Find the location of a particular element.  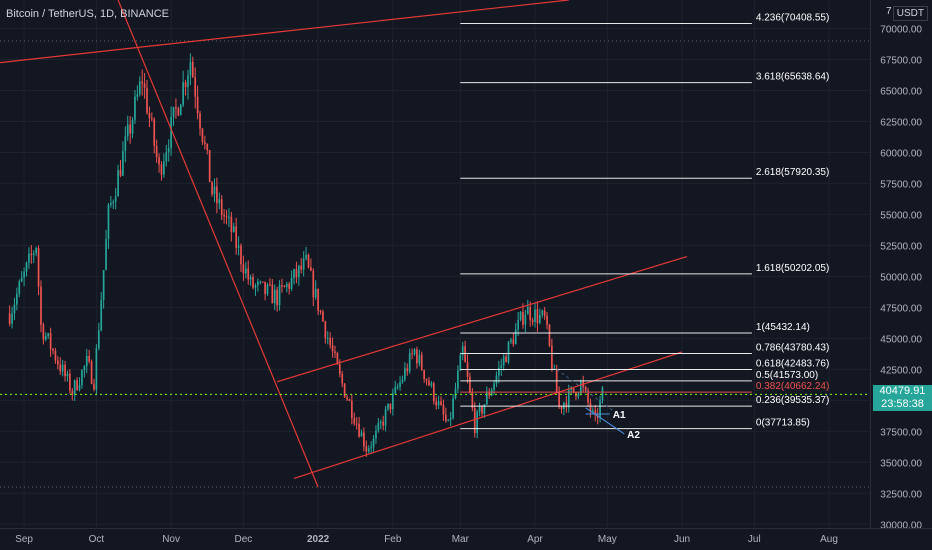

x-tick-label: Aug is located at coordinates (829, 539).